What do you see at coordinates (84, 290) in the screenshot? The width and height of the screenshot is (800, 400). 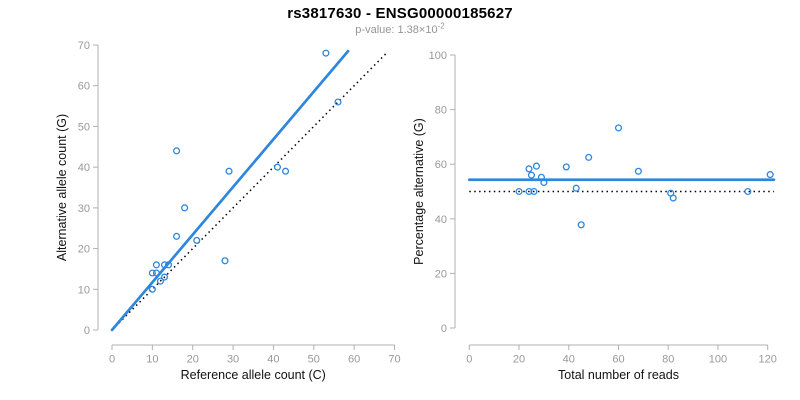 I see `y-tick-label: 10` at bounding box center [84, 290].